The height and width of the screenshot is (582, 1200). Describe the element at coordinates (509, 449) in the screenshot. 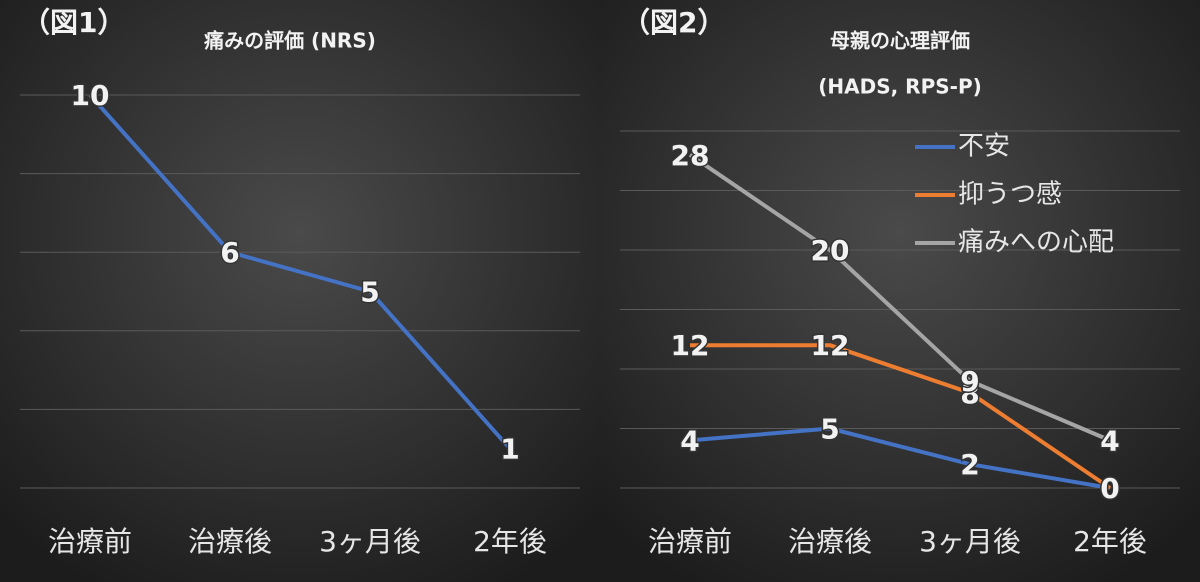

I see `data-label: 1` at that location.